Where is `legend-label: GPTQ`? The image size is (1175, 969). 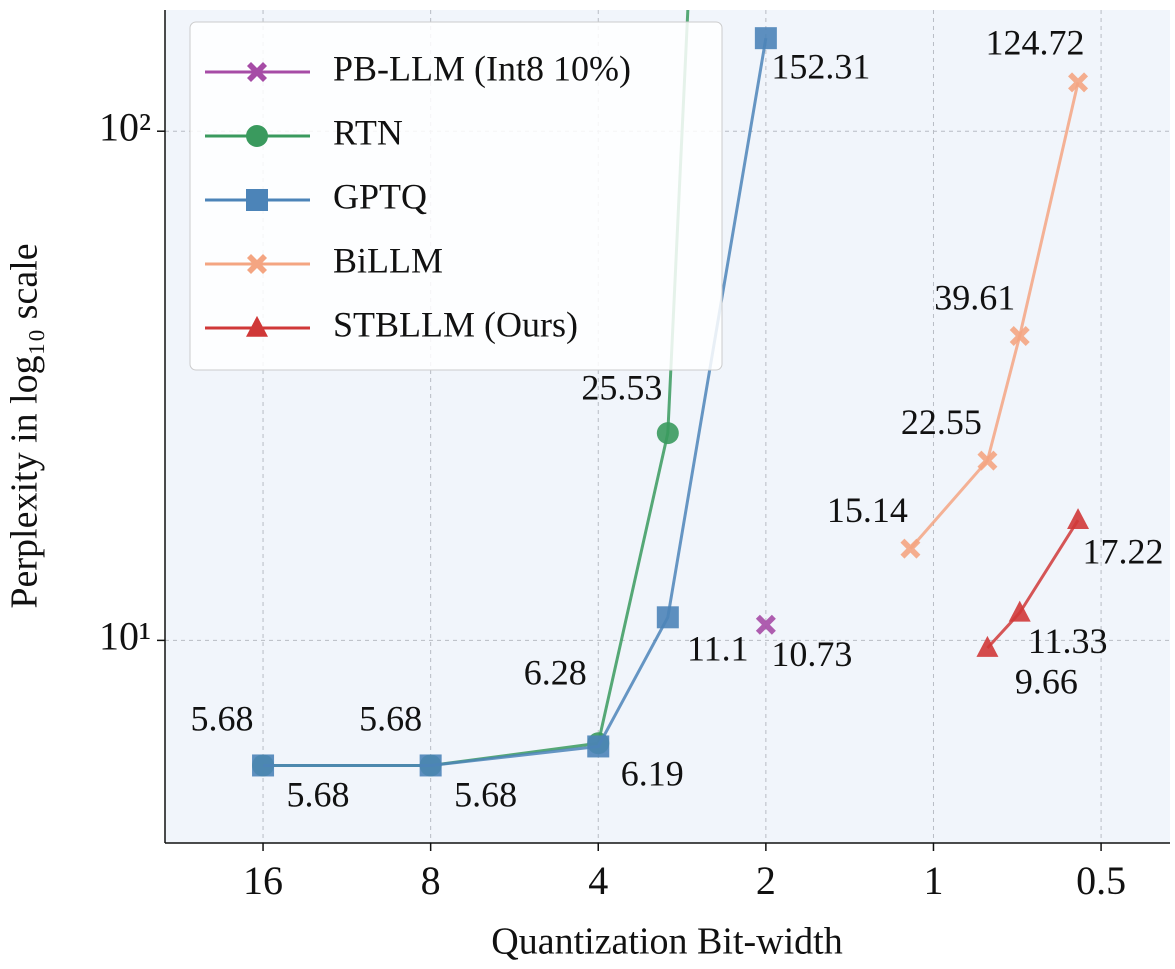
legend-label: GPTQ is located at coordinates (380, 196).